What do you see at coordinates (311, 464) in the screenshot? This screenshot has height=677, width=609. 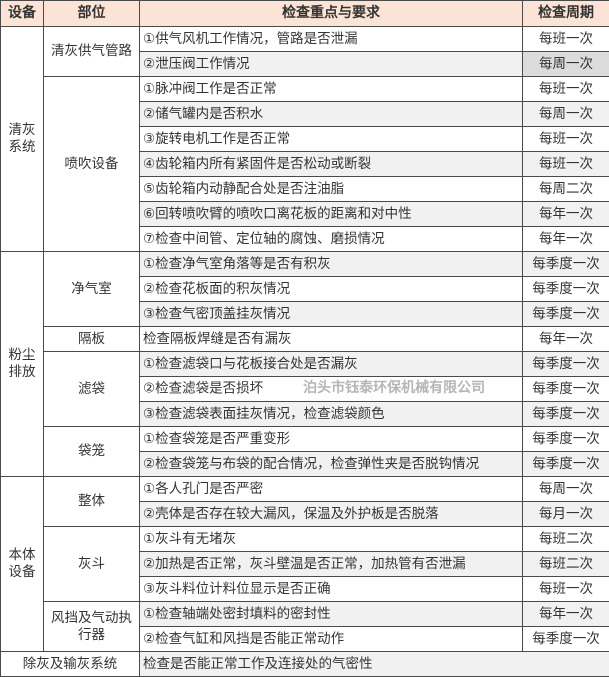 I see `requirement-text: ②检查袋笼与布袋的配合情况，检查弹性夹是否脱钩情况` at bounding box center [311, 464].